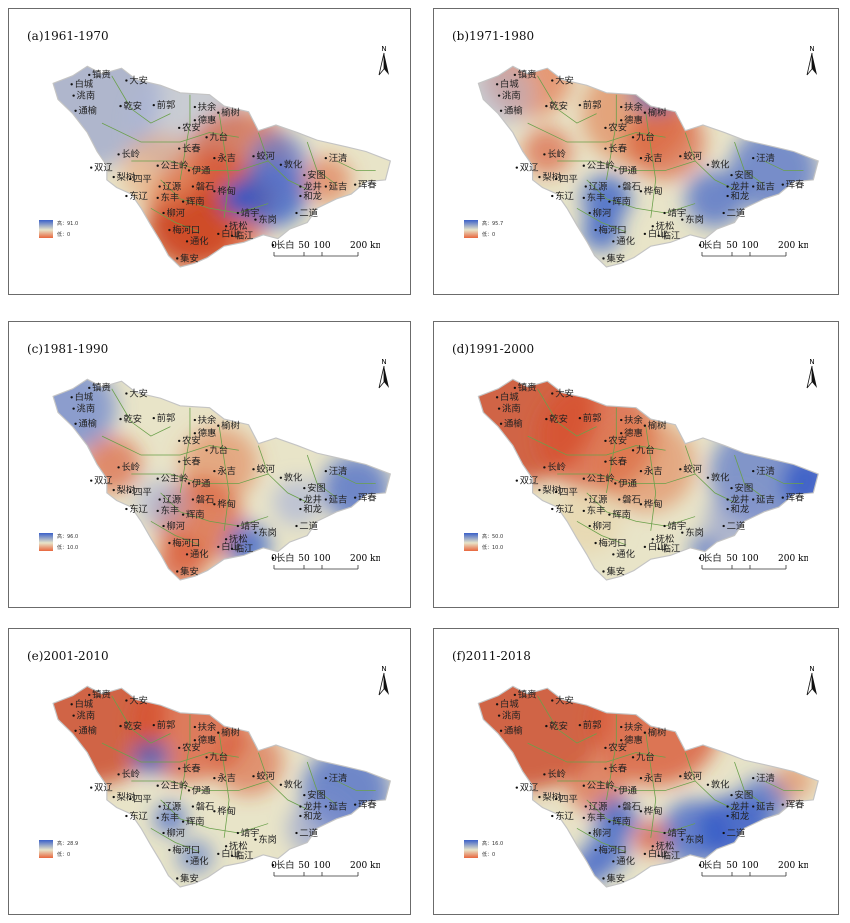 This screenshot has width=850, height=923. Describe the element at coordinates (645, 757) in the screenshot. I see `town-label: 九台` at that location.